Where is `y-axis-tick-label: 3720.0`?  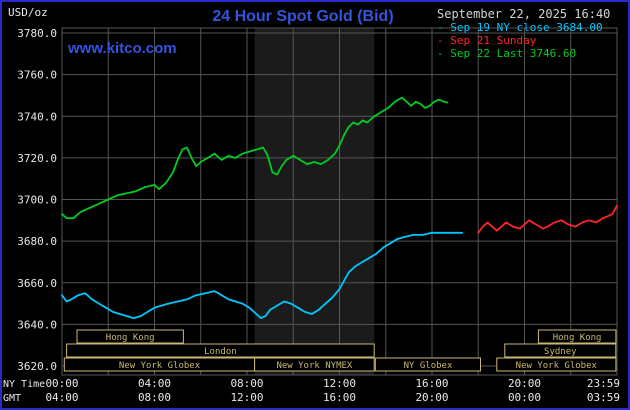 y-axis-tick-label: 3720.0 is located at coordinates (37, 158).